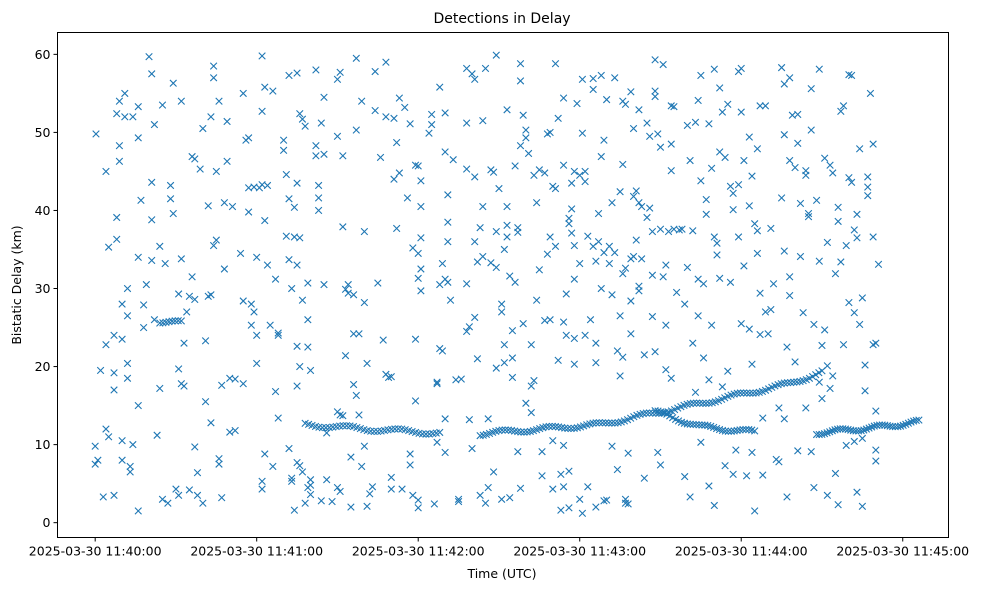 Image resolution: width=984 pixels, height=594 pixels. Describe the element at coordinates (160, 323) in the screenshot. I see `data-point-cluster` at that location.